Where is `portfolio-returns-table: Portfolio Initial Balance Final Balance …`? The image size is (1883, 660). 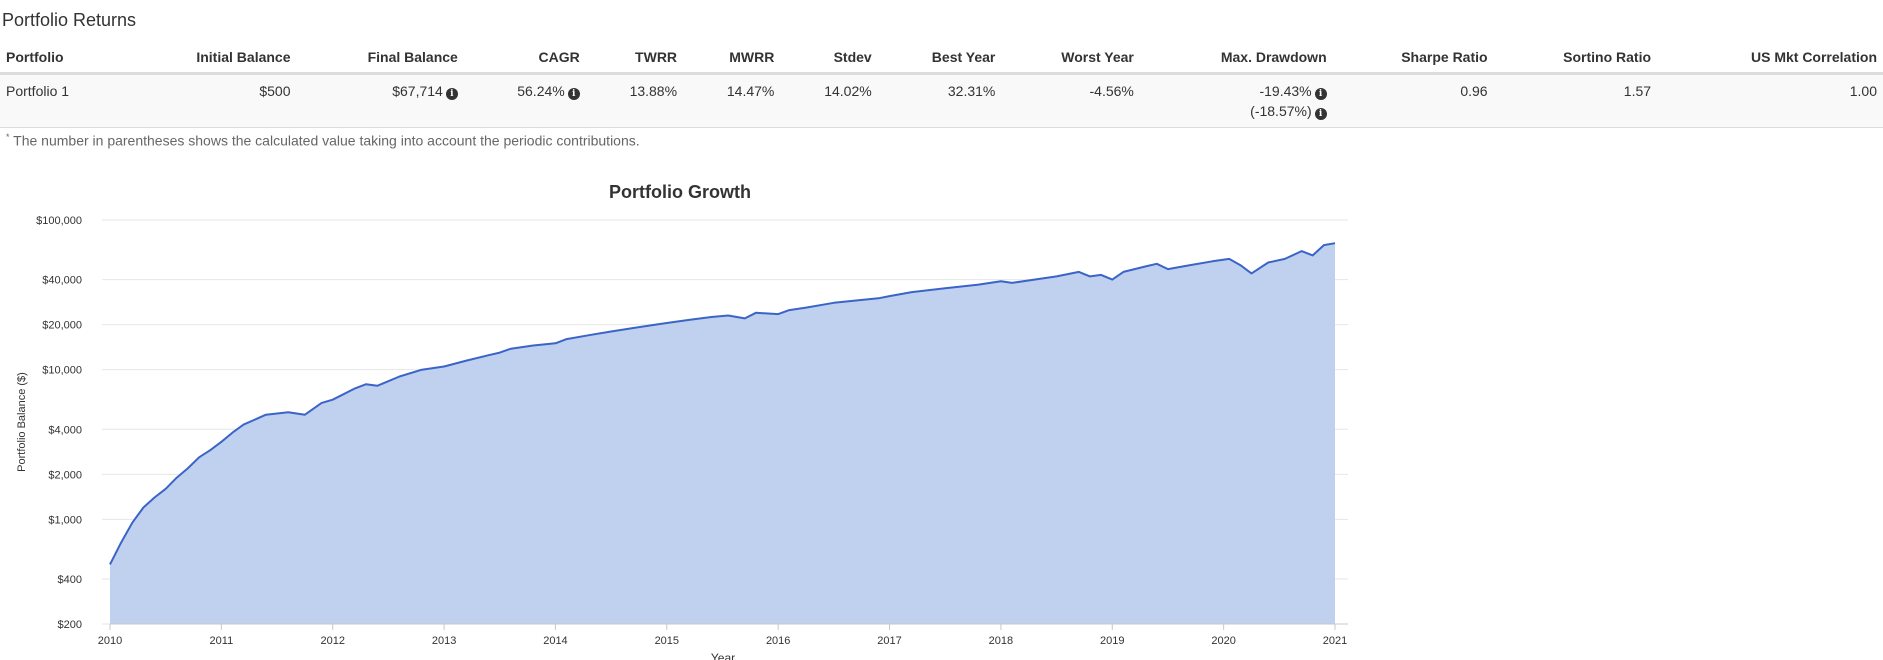 portfolio-returns-table: Portfolio Initial Balance Final Balance … is located at coordinates (941, 86).